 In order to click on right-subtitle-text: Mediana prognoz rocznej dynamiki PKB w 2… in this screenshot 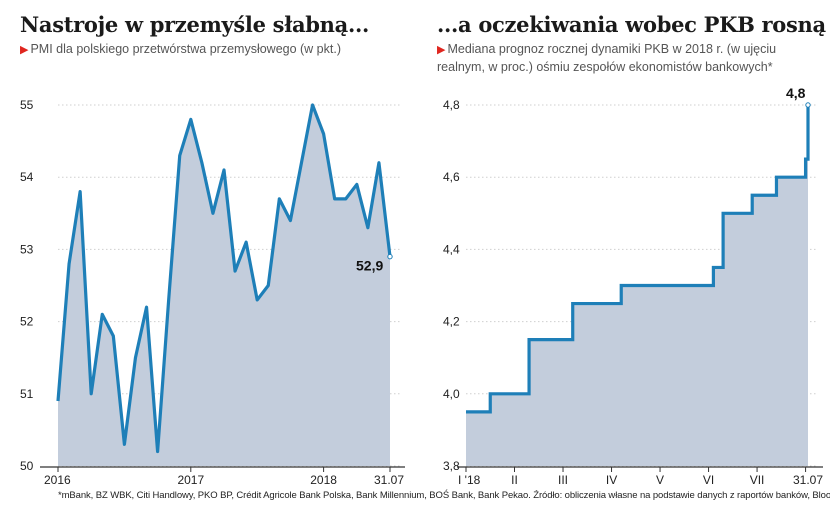, I will do `click(607, 58)`.